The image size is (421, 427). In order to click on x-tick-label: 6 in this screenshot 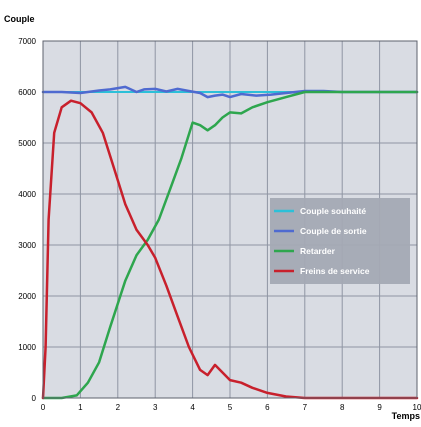, I will do `click(267, 407)`.